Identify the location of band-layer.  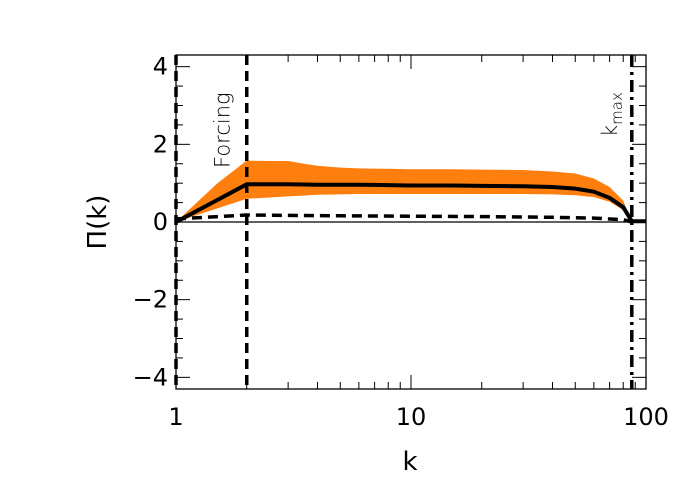
(404, 191).